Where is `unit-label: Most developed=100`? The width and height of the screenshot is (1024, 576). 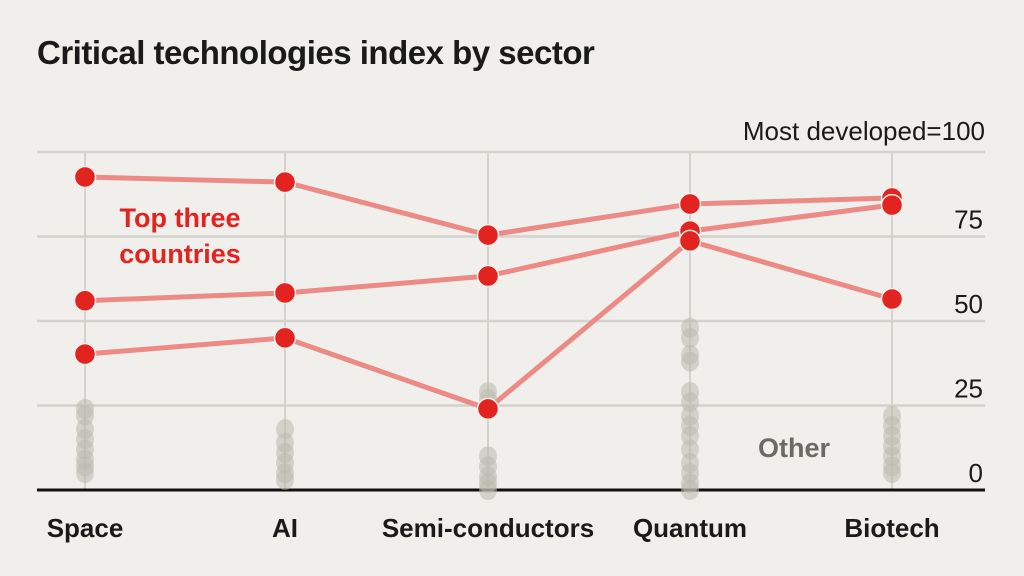 unit-label: Most developed=100 is located at coordinates (864, 131).